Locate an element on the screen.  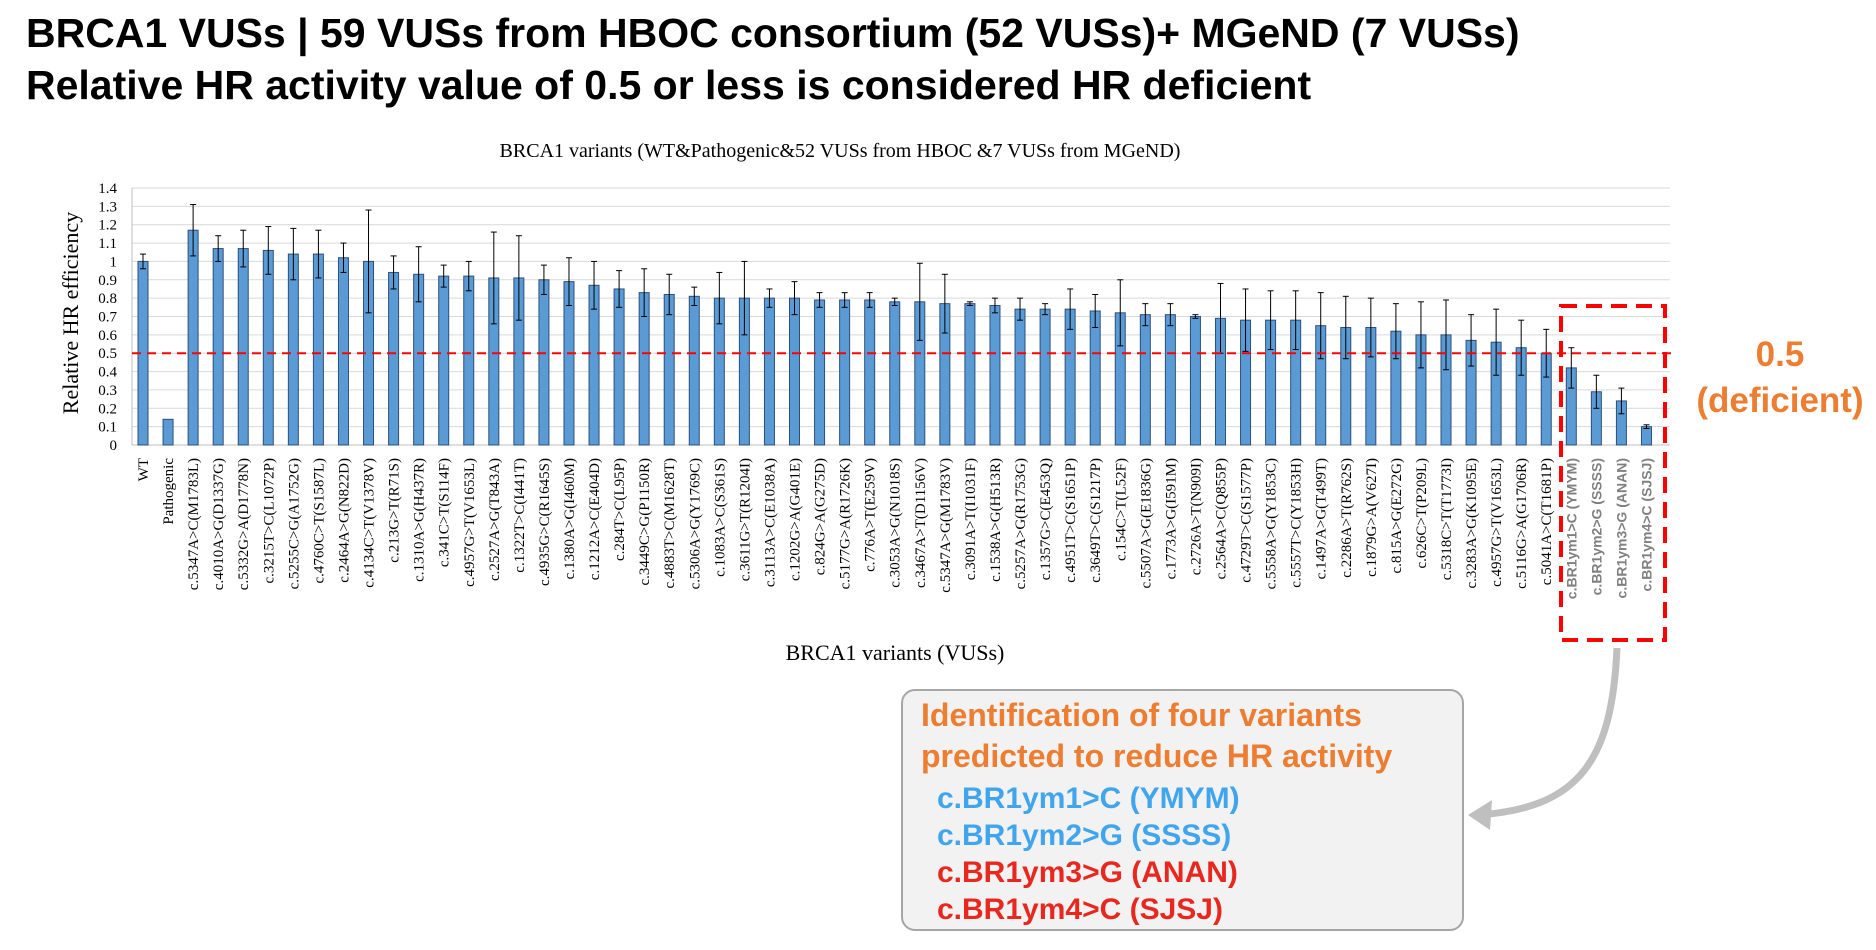
x-tick-label: c.3053A>G(N1018S) is located at coordinates (896, 523).